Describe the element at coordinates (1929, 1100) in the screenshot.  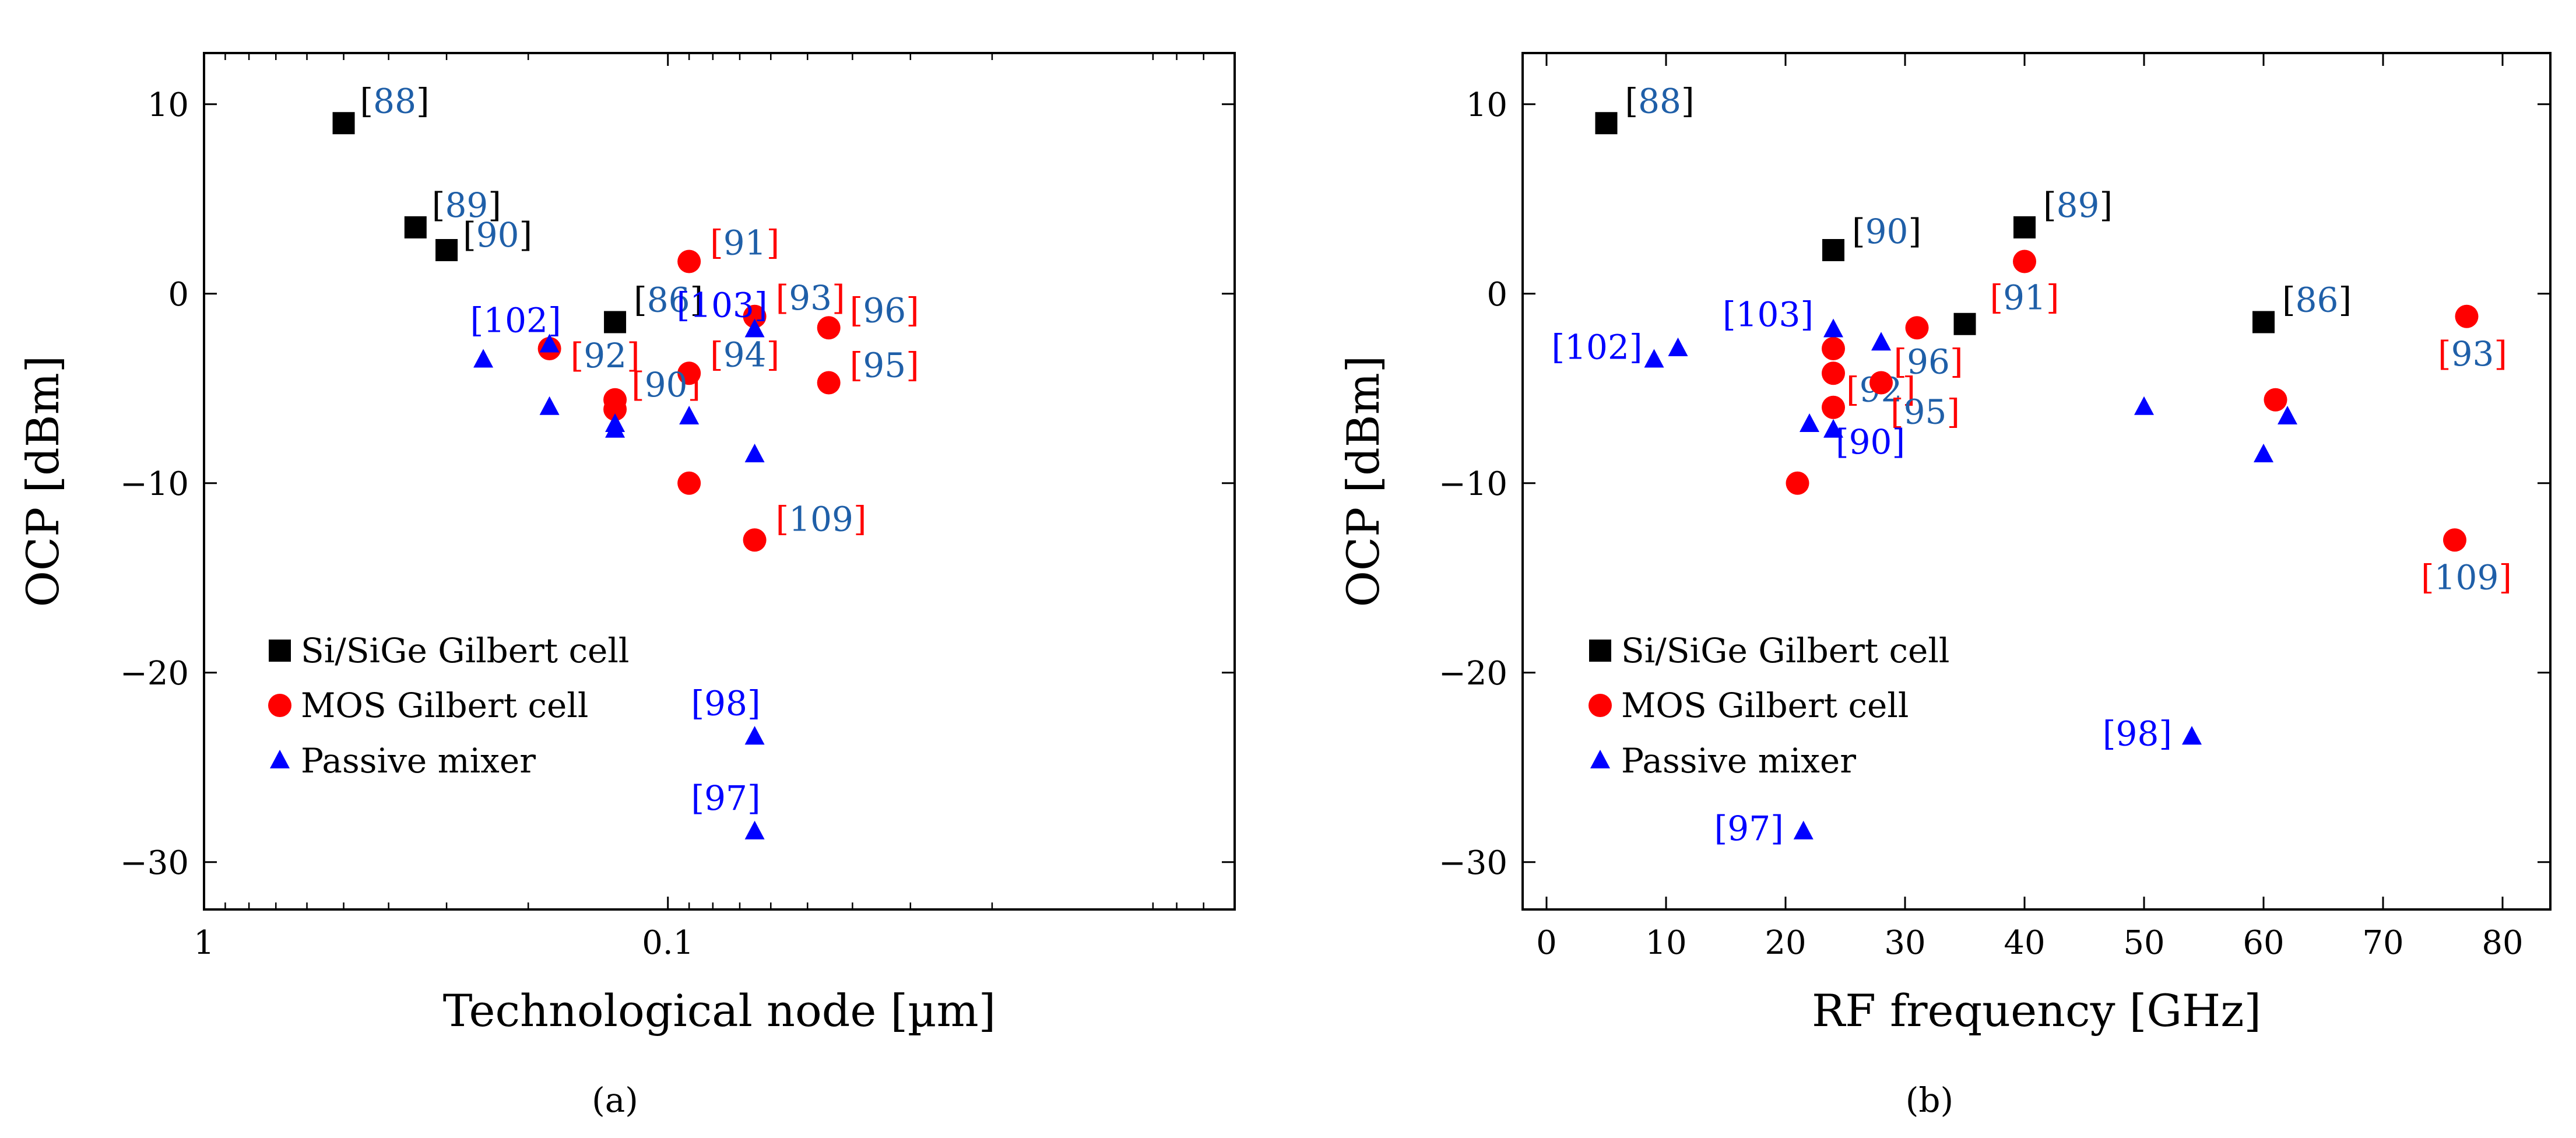
I see `subcaption-b: (b)` at that location.